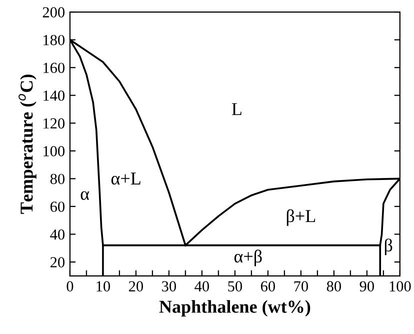 The width and height of the screenshot is (414, 334). I want to click on y-tick-label: 100, so click(54, 151).